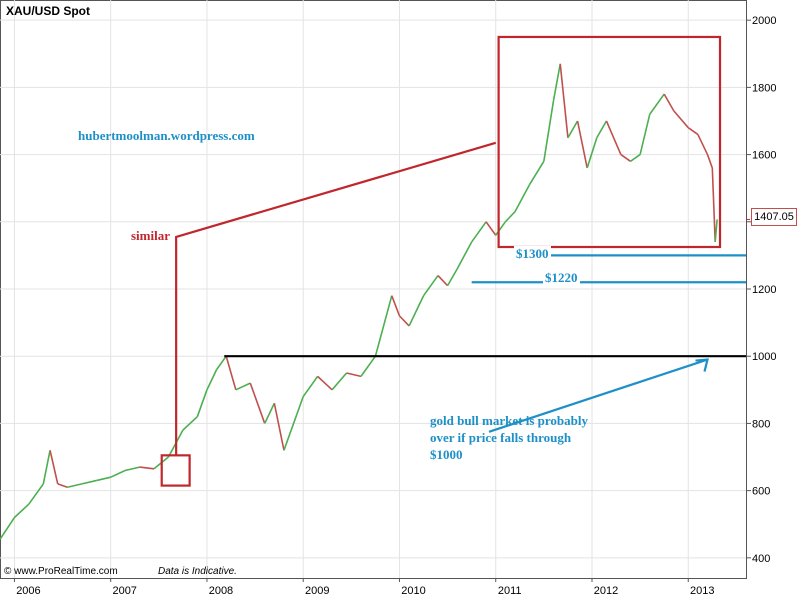 The height and width of the screenshot is (600, 800). I want to click on y-tick-label: 400, so click(761, 559).